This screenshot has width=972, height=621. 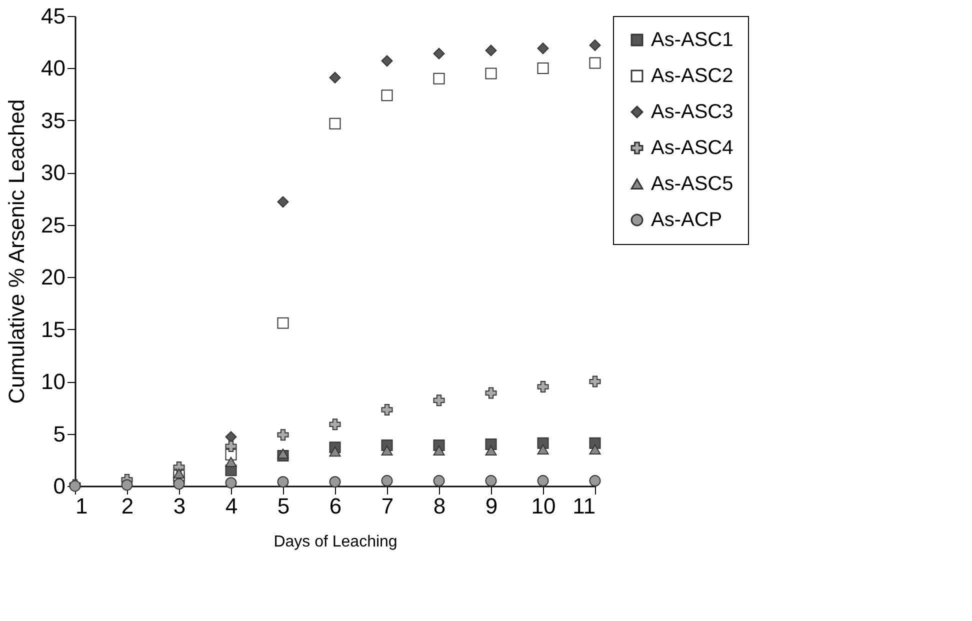 What do you see at coordinates (692, 112) in the screenshot?
I see `legend-label: As-ASC3` at bounding box center [692, 112].